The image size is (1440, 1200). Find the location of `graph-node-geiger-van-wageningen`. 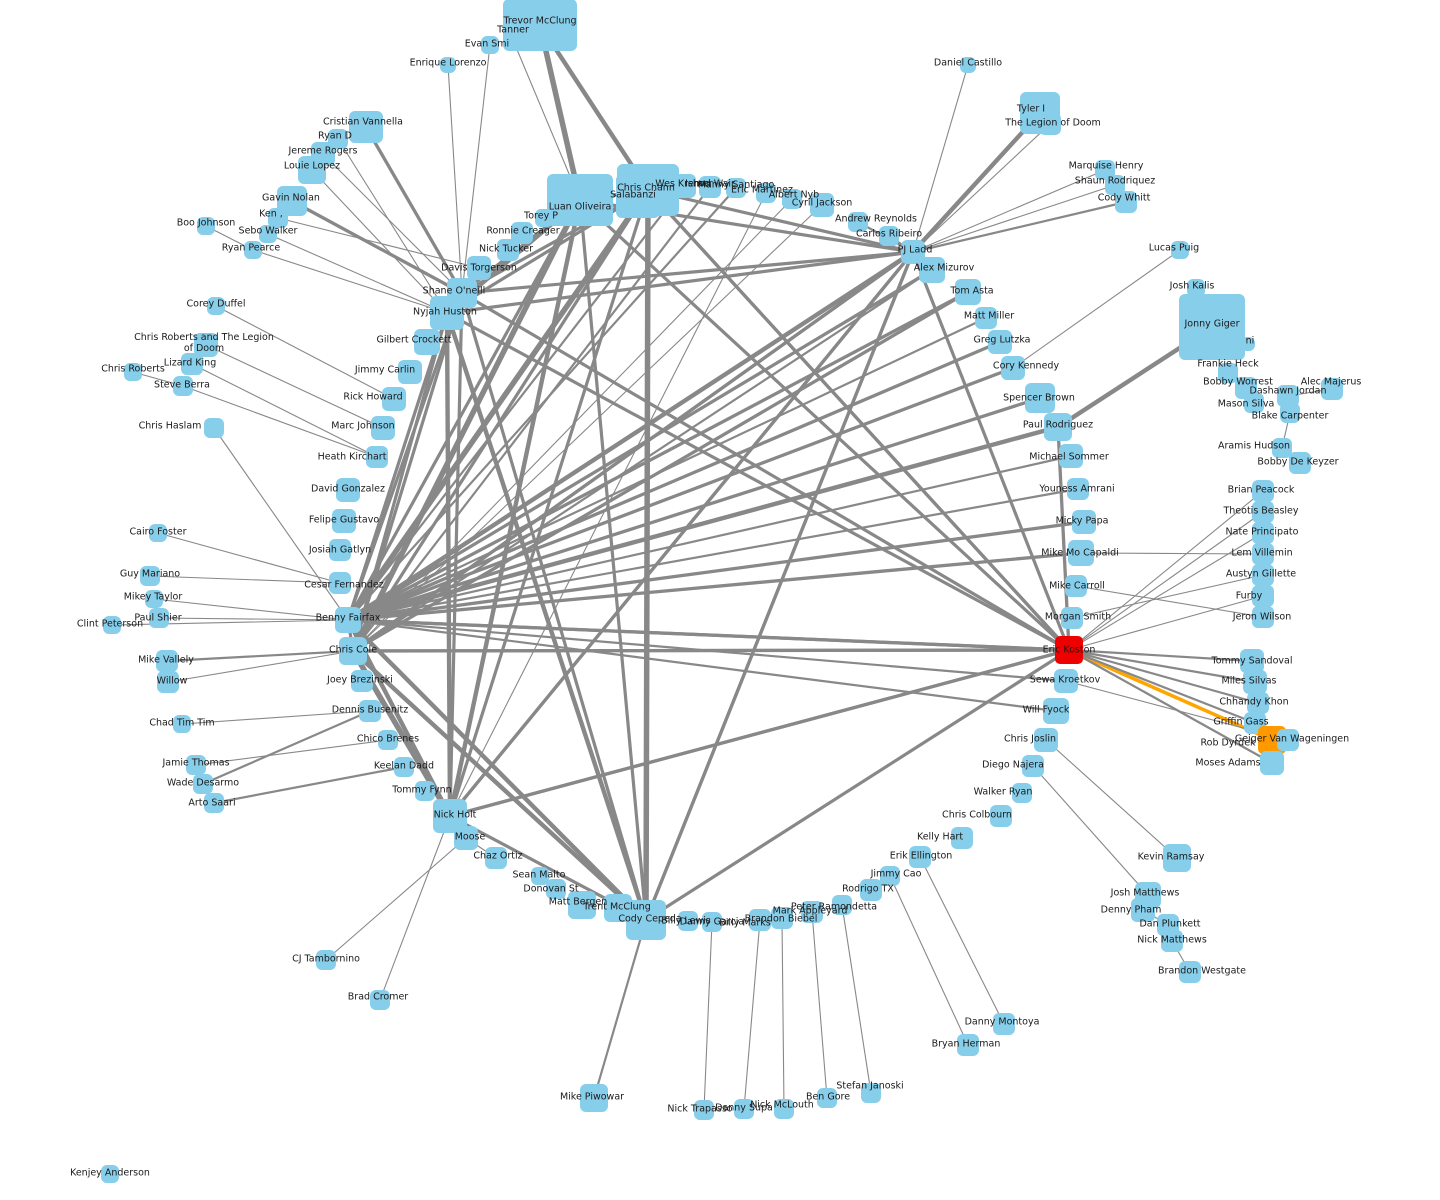

graph-node-geiger-van-wageningen is located at coordinates (1288, 740).